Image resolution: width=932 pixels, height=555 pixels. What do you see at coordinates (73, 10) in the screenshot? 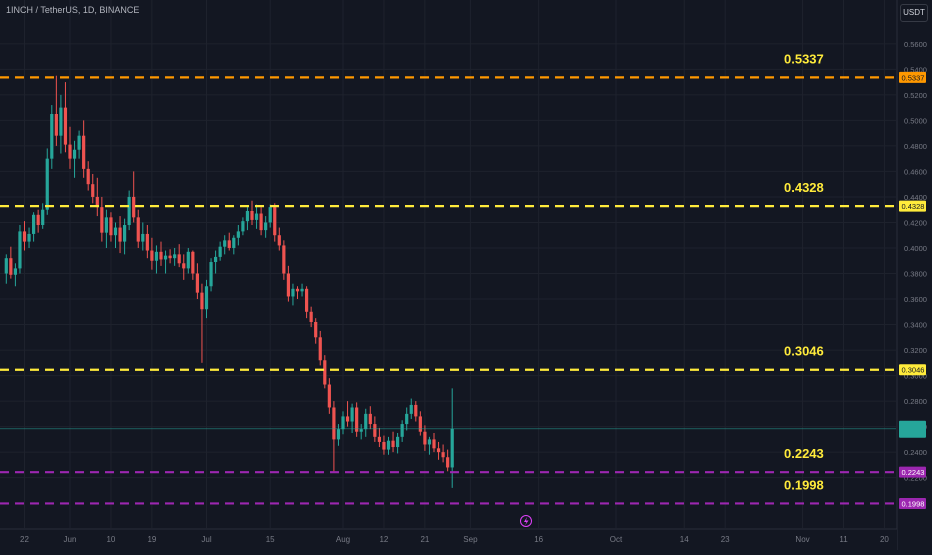
I see `symbol-title: 1INCH / TetherUS, 1D, BINANCE` at bounding box center [73, 10].